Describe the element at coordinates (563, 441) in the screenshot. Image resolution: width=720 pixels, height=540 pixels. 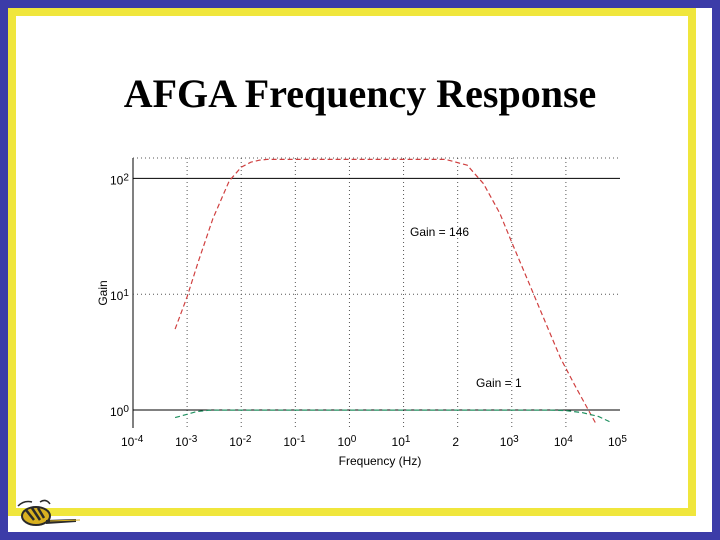
I see `x-tick-label: 10⁴` at that location.